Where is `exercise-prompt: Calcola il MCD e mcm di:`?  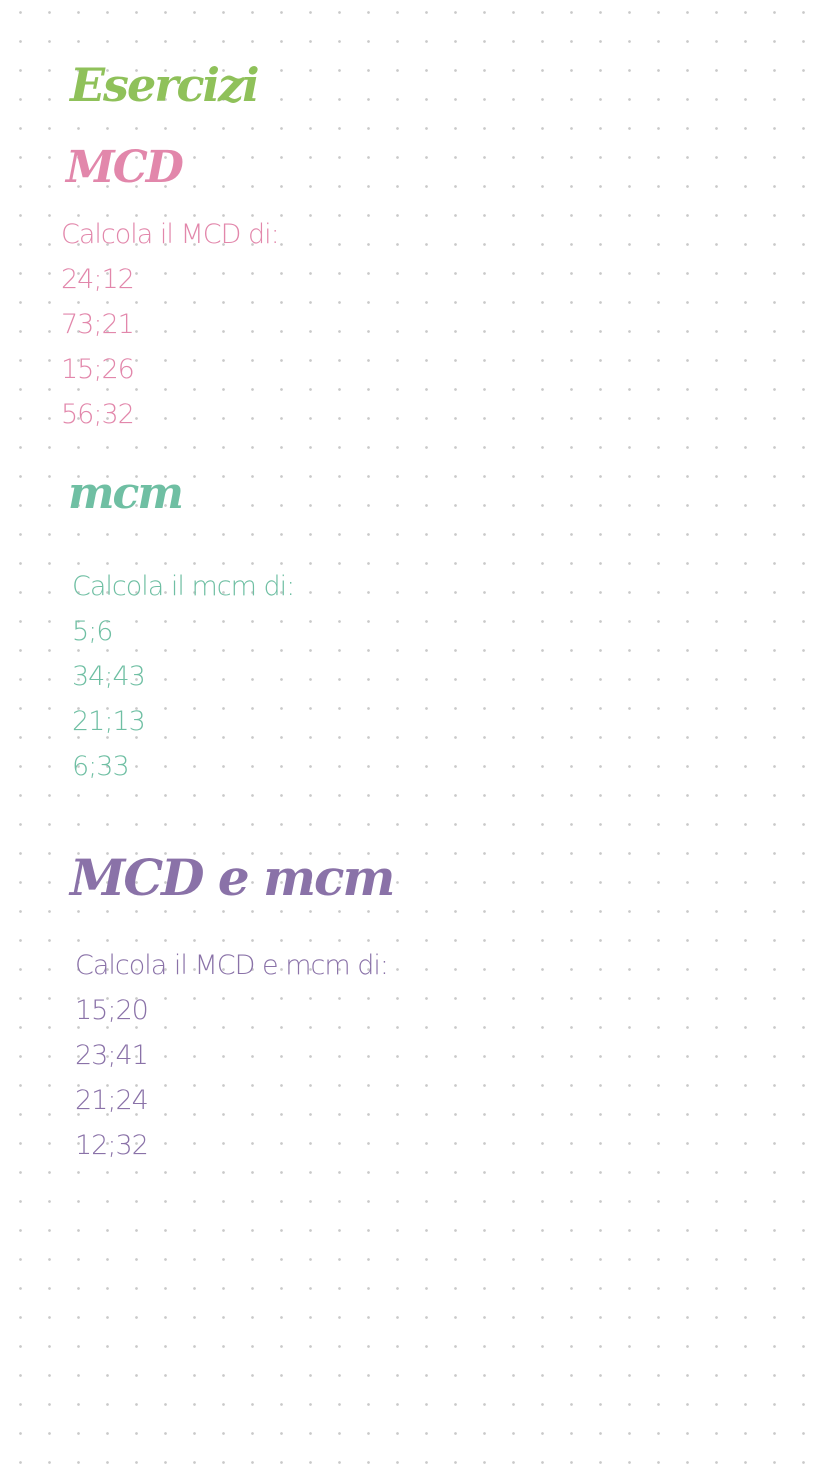
exercise-prompt: Calcola il MCD e mcm di: is located at coordinates (232, 965).